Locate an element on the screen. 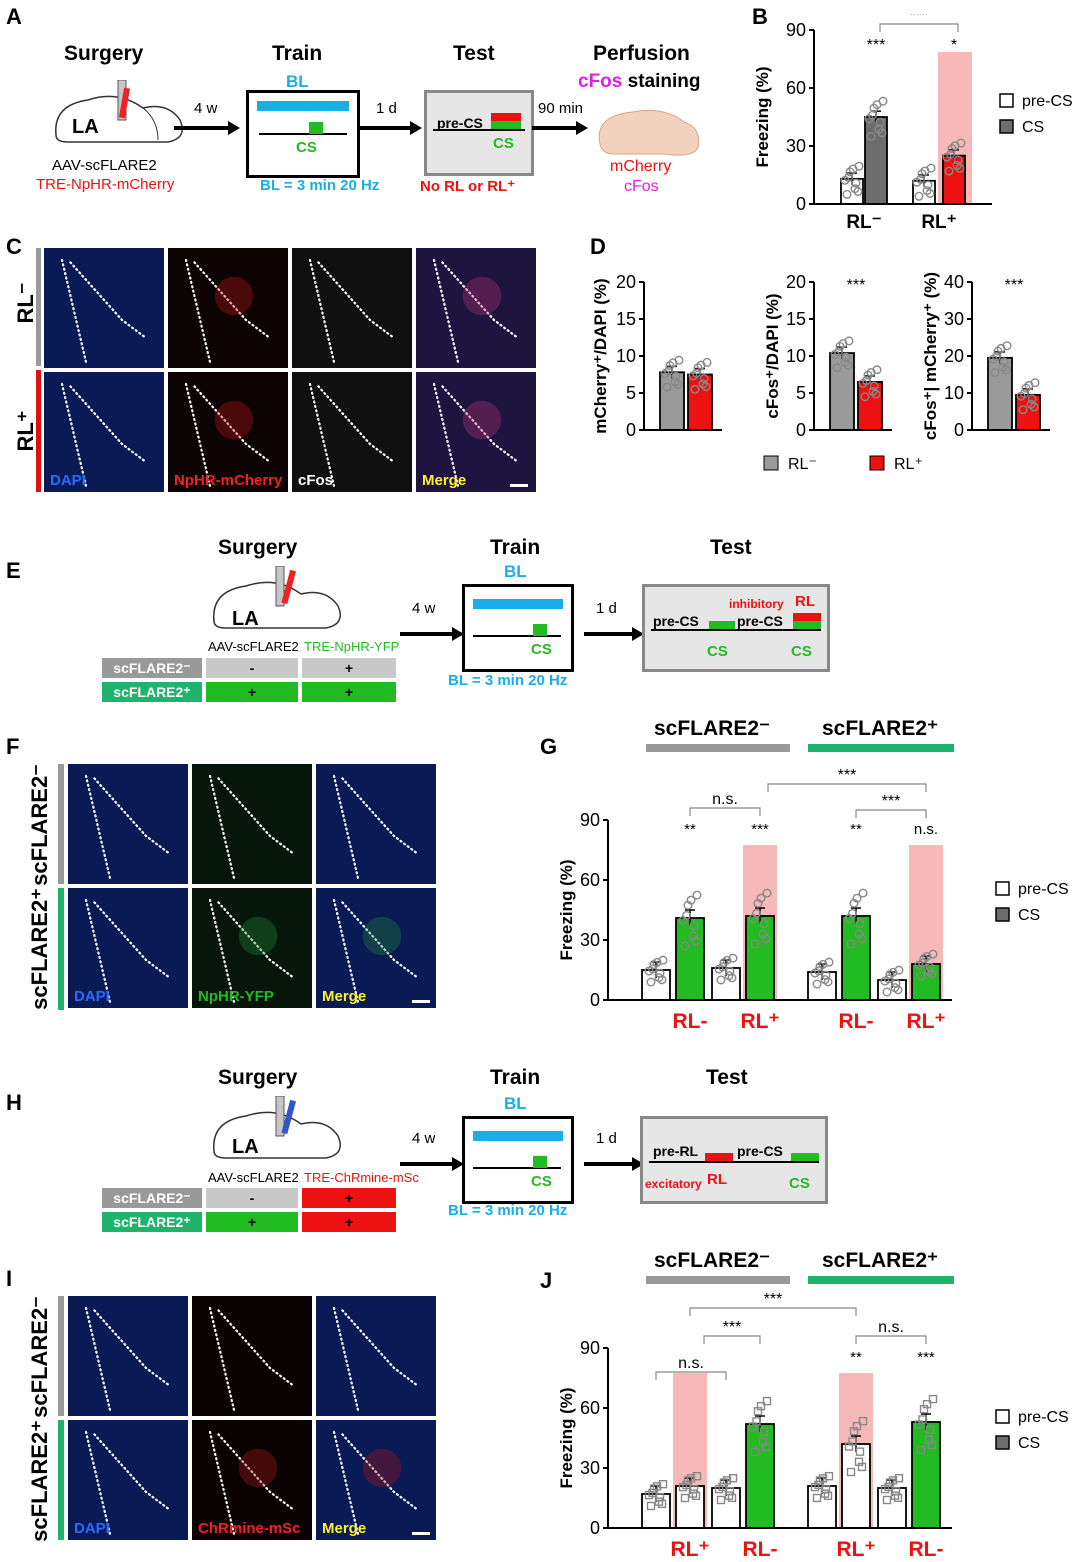 This screenshot has width=1080, height=1562. cell-minus: - is located at coordinates (252, 668).